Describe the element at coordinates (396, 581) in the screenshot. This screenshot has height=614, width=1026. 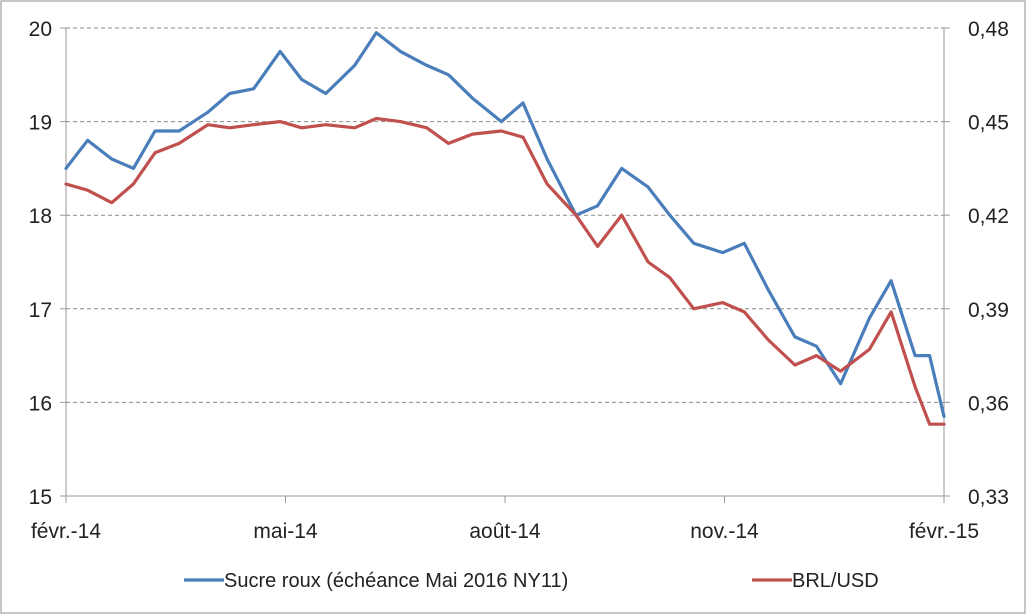
I see `legend-label: Sucre roux (échéance Mai 2016 NY11)` at that location.